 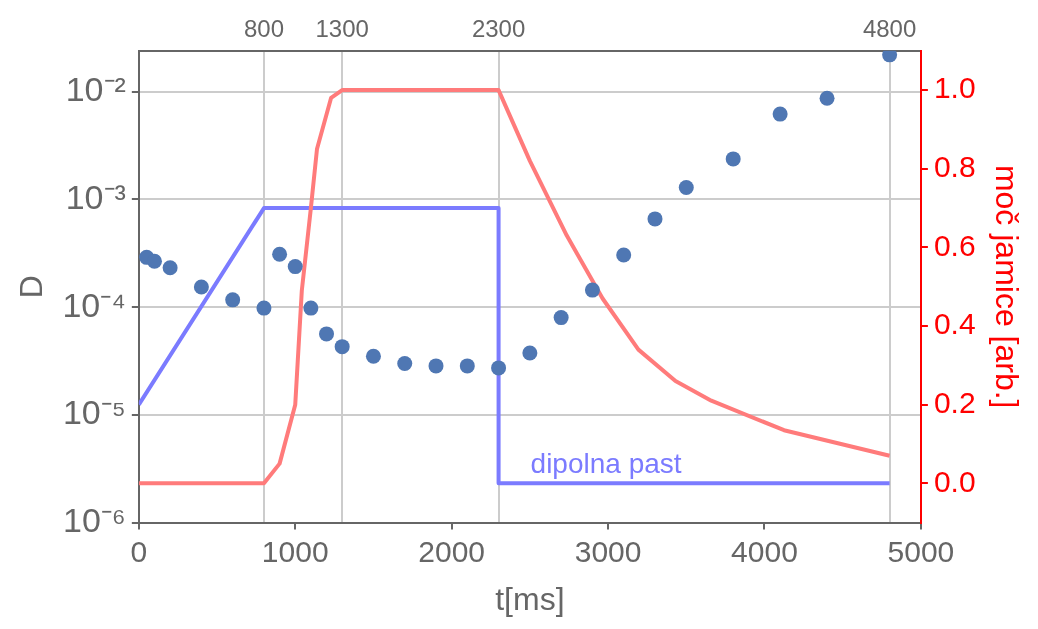 I want to click on x-tick-label: 5000, so click(x=921, y=551).